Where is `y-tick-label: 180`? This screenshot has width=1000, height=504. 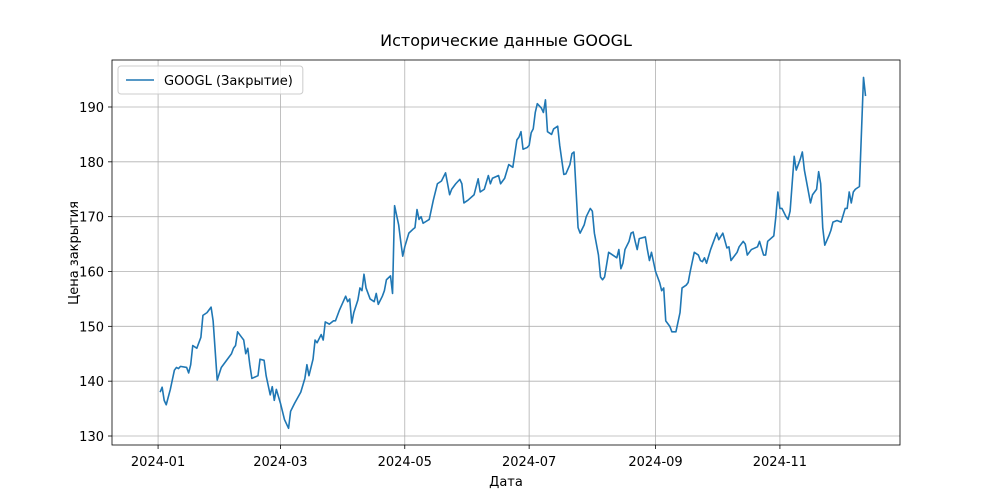 y-tick-label: 180 is located at coordinates (91, 163).